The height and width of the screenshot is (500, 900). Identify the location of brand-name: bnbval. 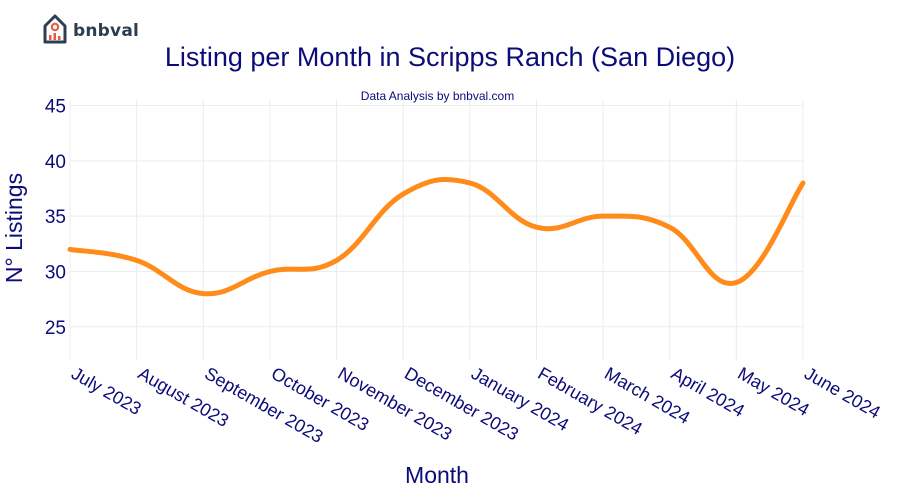
(106, 30).